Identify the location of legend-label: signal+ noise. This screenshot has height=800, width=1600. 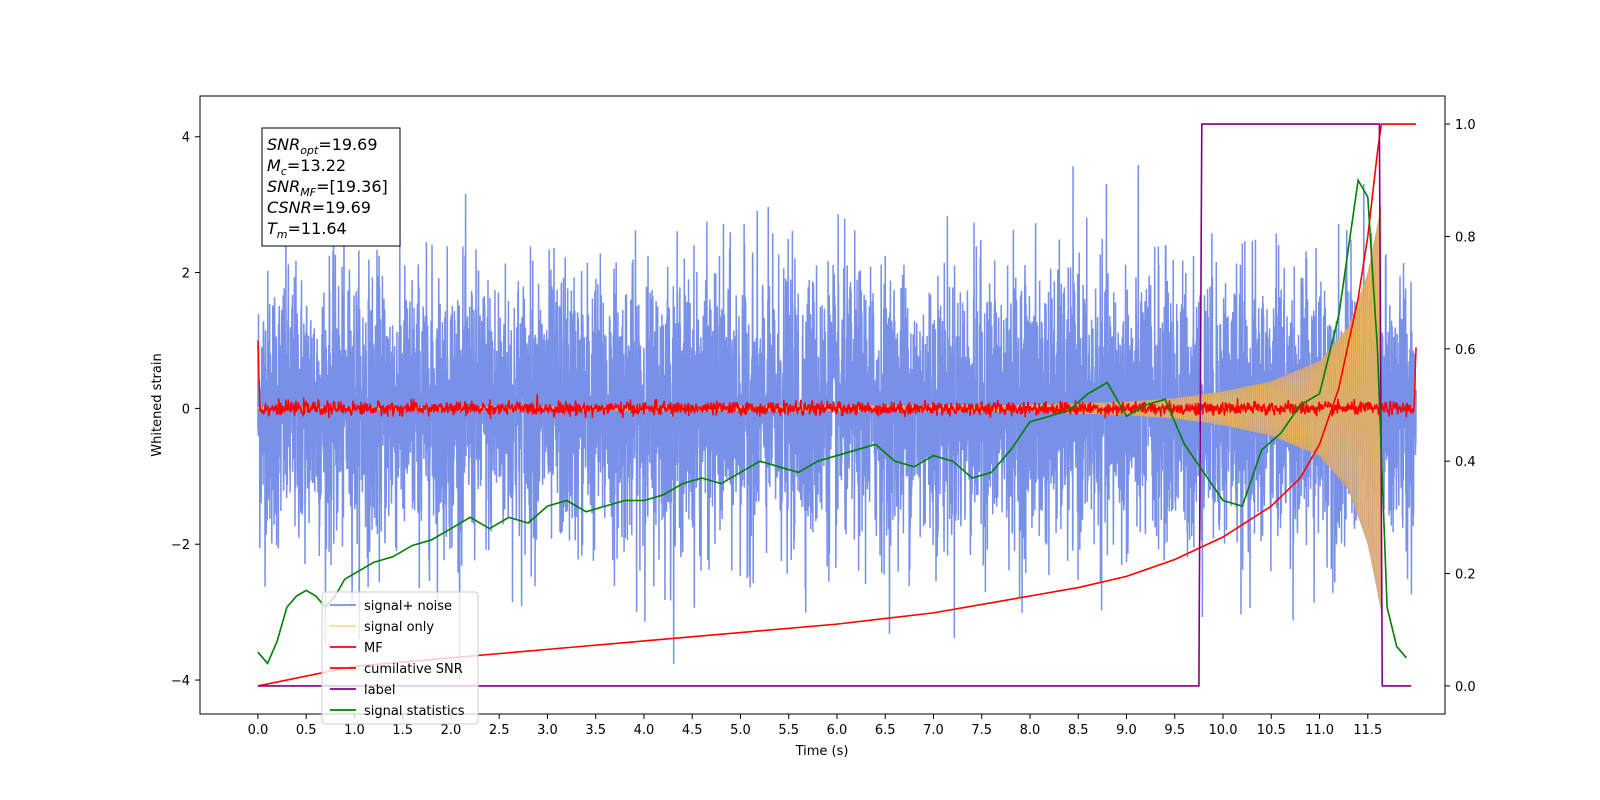
(408, 606).